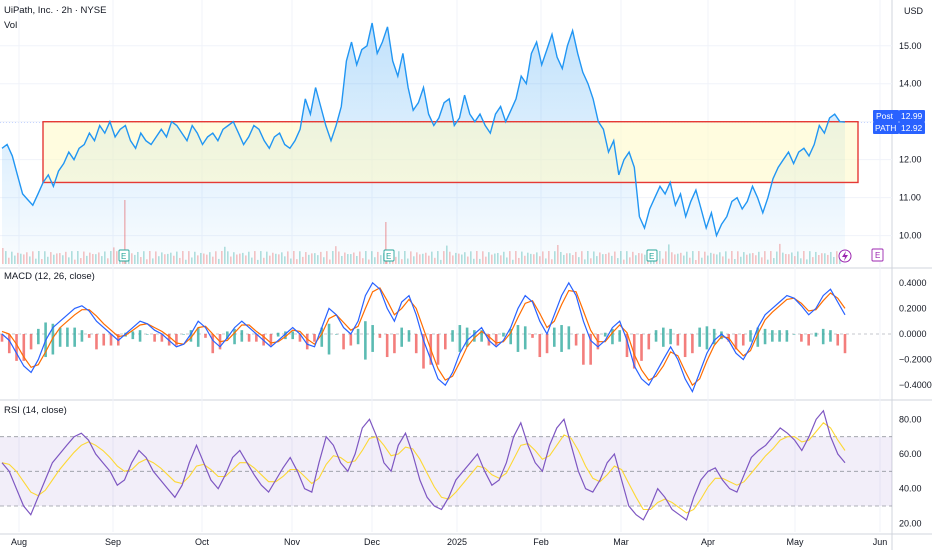 Image resolution: width=932 pixels, height=550 pixels. I want to click on earnings-icon-upcoming: E, so click(877, 255).